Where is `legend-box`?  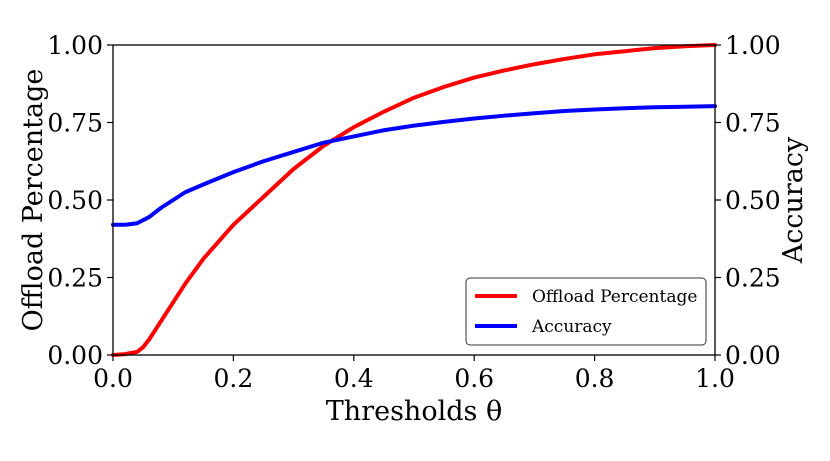
legend-box is located at coordinates (586, 311).